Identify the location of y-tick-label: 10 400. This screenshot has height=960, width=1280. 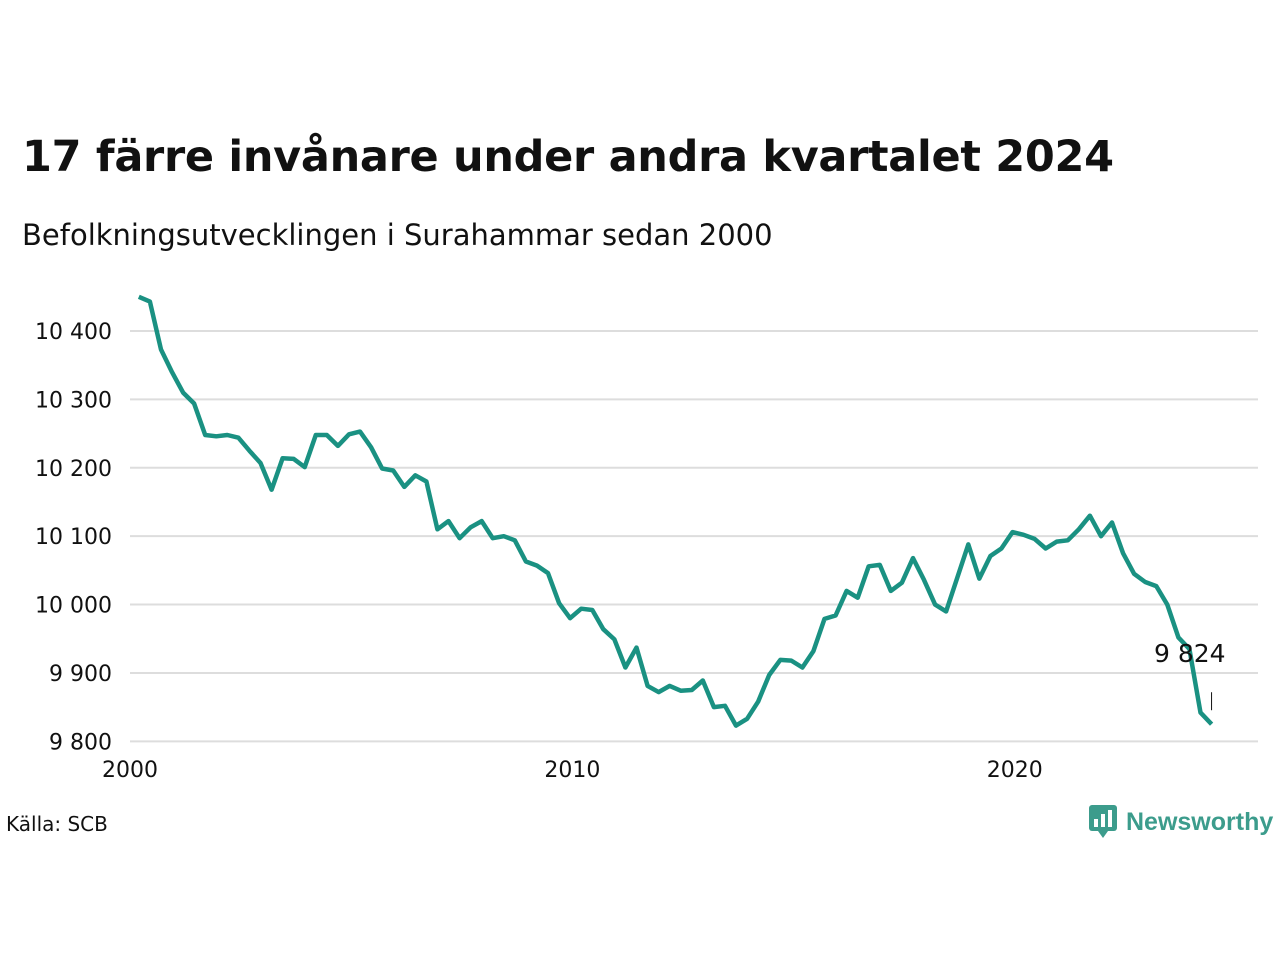
(73, 332).